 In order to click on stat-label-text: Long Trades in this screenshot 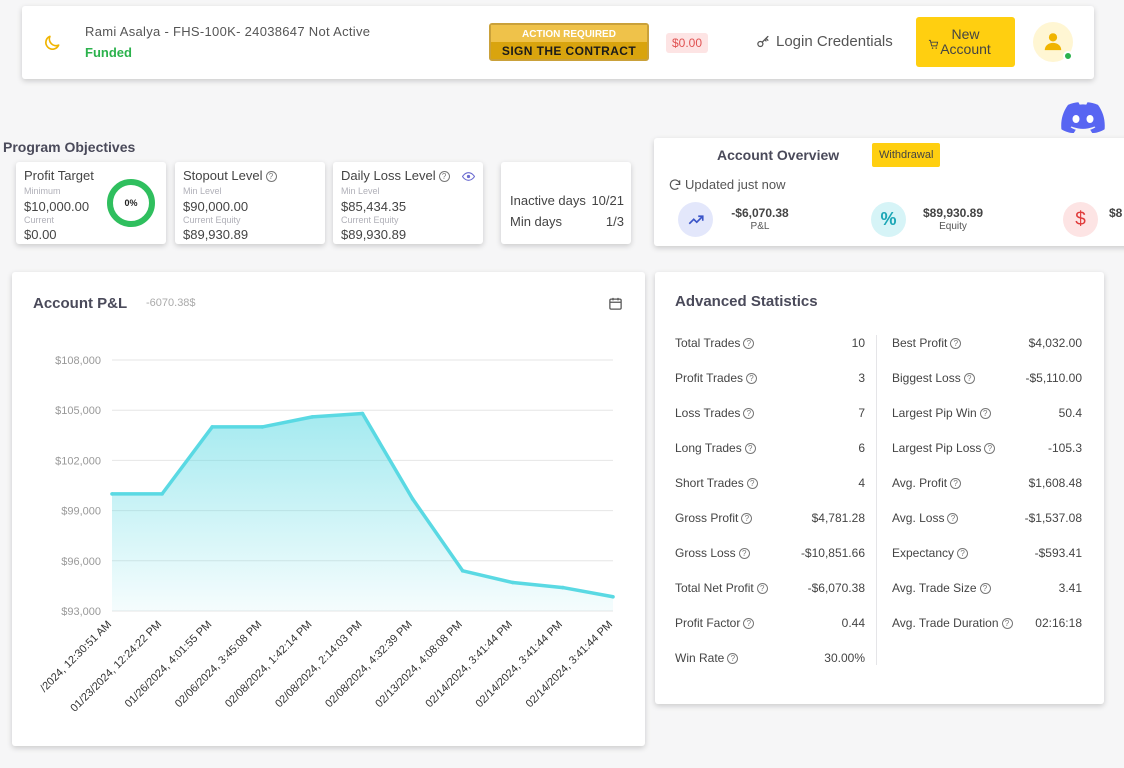, I will do `click(708, 448)`.